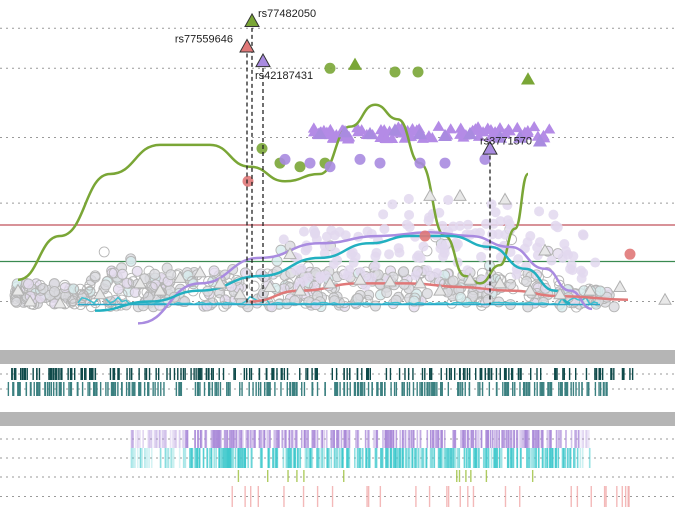 Image resolution: width=675 pixels, height=507 pixels. Describe the element at coordinates (506, 220) in the screenshot. I see `highlighted-snp: rs3771570` at that location.